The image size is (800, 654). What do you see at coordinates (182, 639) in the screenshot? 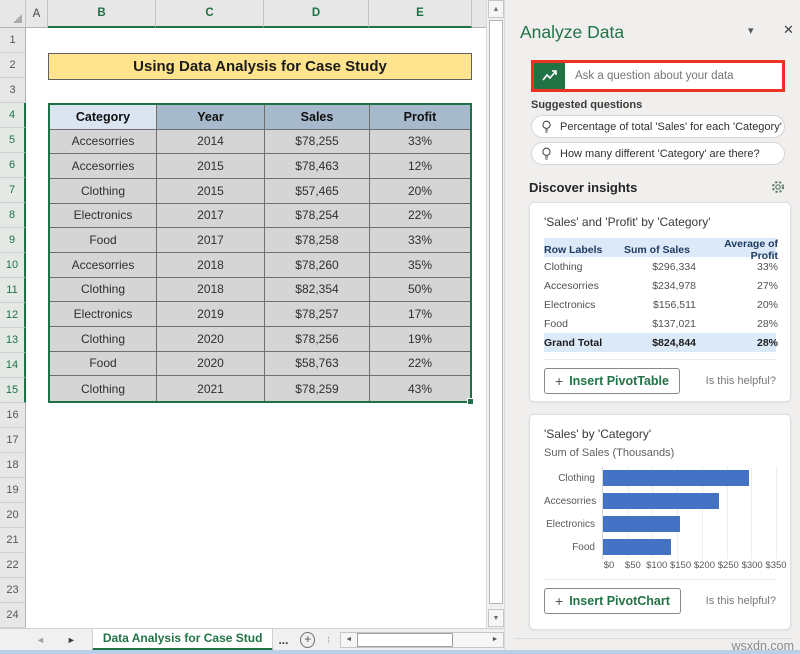
I see `sheet-tab-active: Data Analysis for Case Stud` at bounding box center [182, 639].